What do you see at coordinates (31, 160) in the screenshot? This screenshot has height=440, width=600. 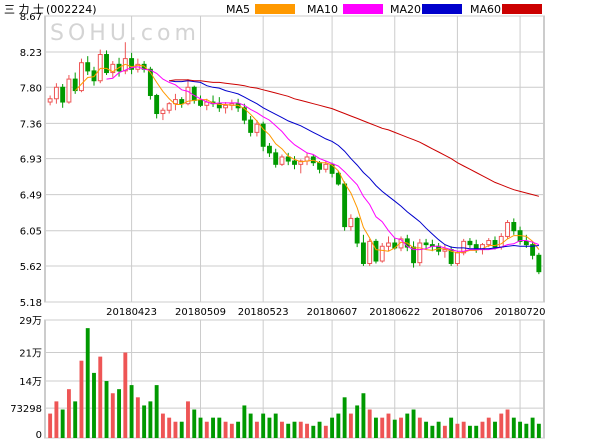 I see `price-axis: 8.67 8.23 7.80 7.36 6.93 6.49 6.05 5.62 5.18` at bounding box center [31, 160].